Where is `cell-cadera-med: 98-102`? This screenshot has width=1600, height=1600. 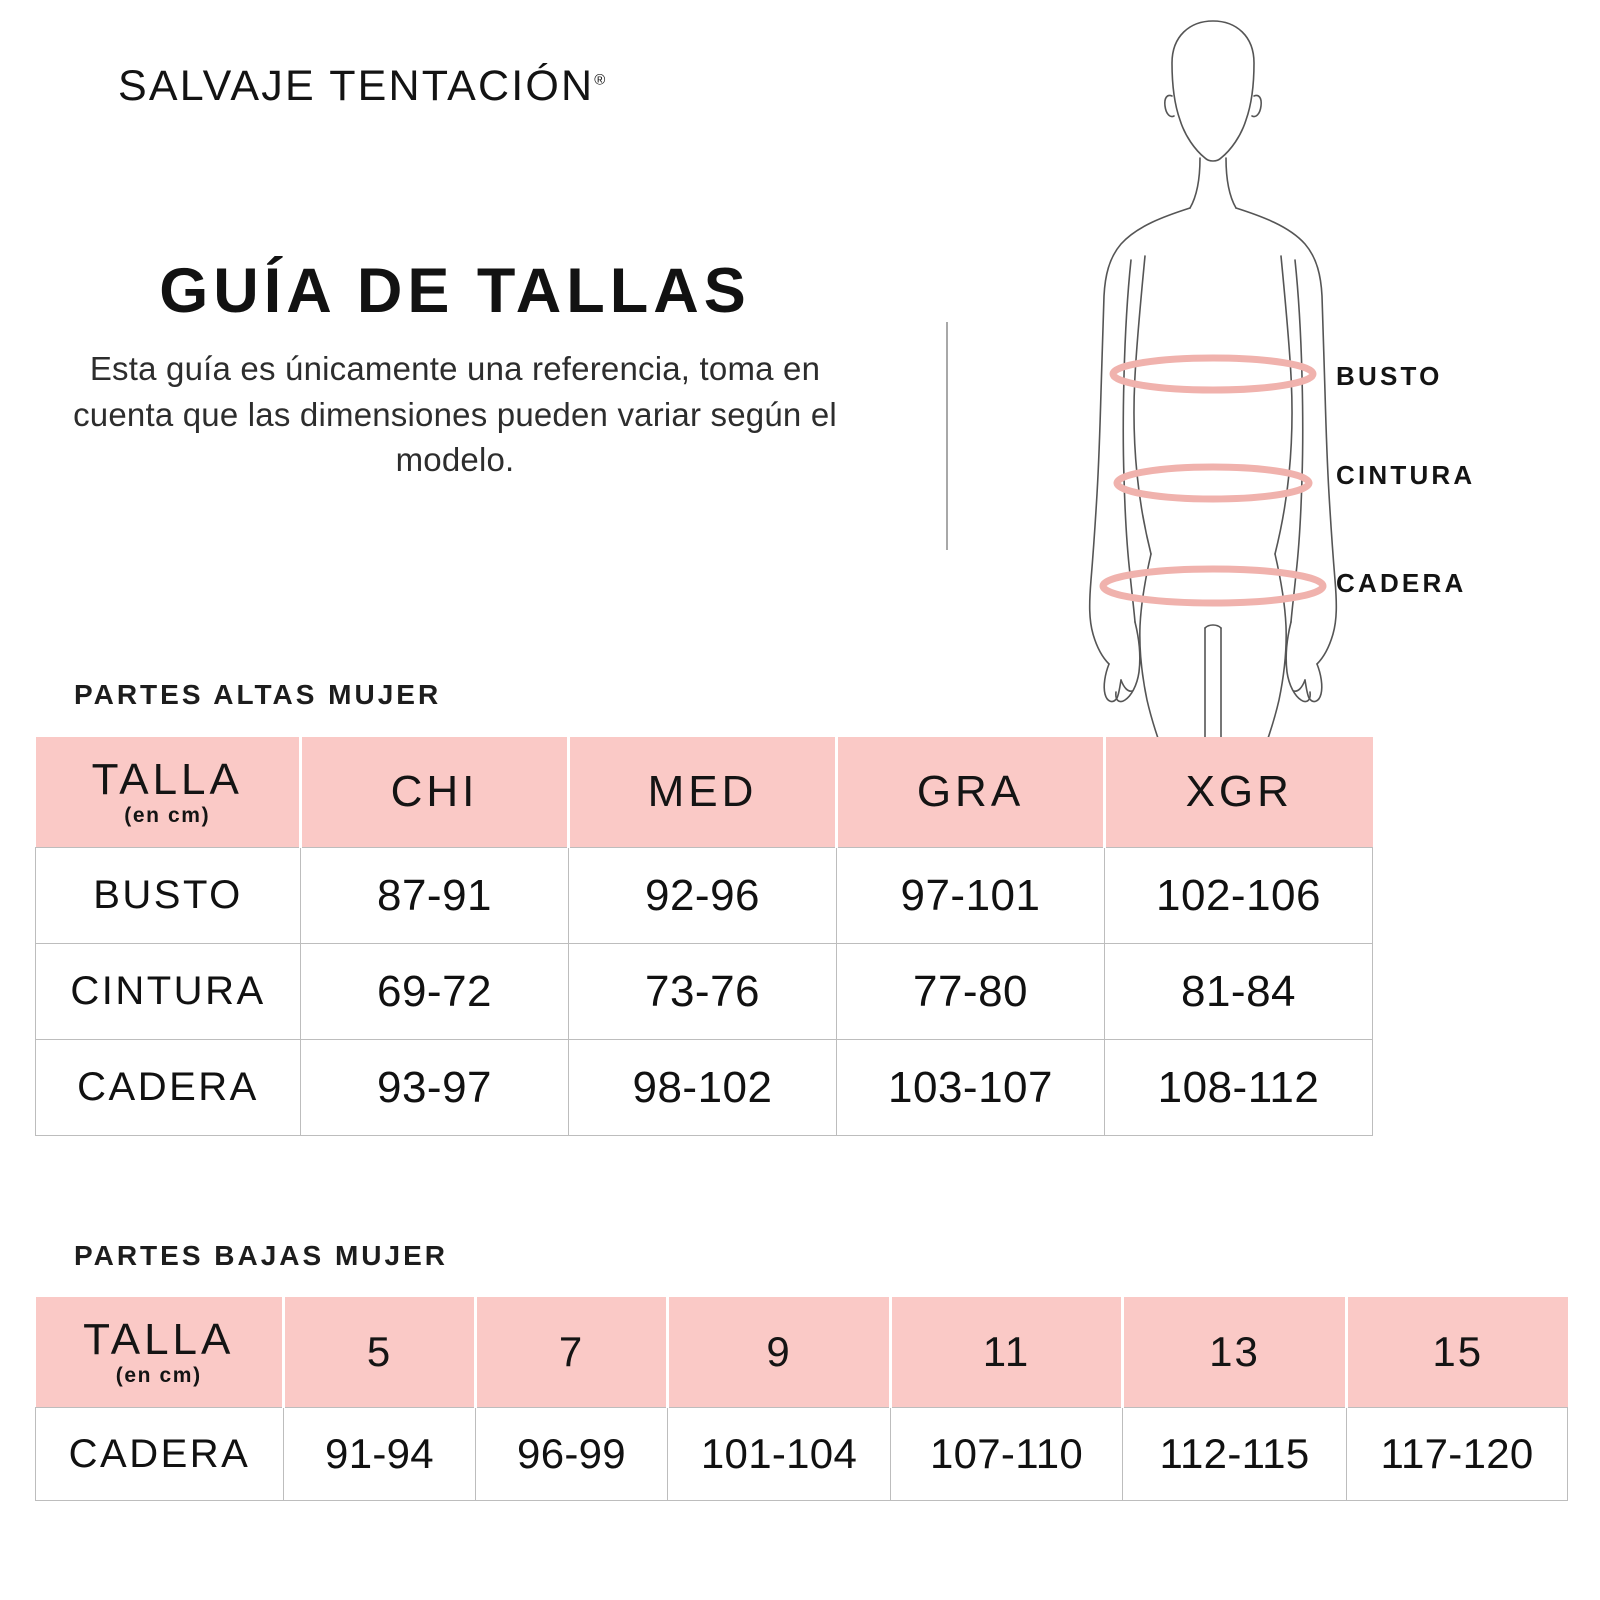 cell-cadera-med: 98-102 is located at coordinates (702, 1087).